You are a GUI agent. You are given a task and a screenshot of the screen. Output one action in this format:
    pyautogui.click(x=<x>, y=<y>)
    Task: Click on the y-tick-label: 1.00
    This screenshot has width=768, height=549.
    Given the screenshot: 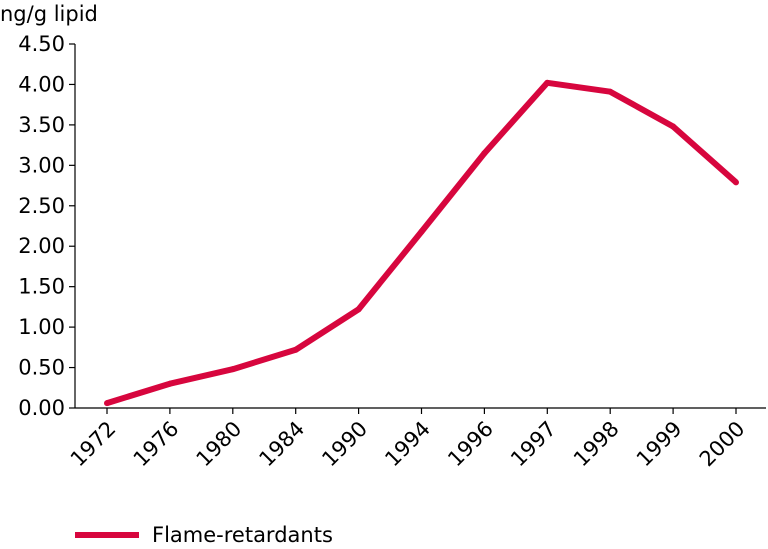 What is the action you would take?
    pyautogui.click(x=41, y=327)
    